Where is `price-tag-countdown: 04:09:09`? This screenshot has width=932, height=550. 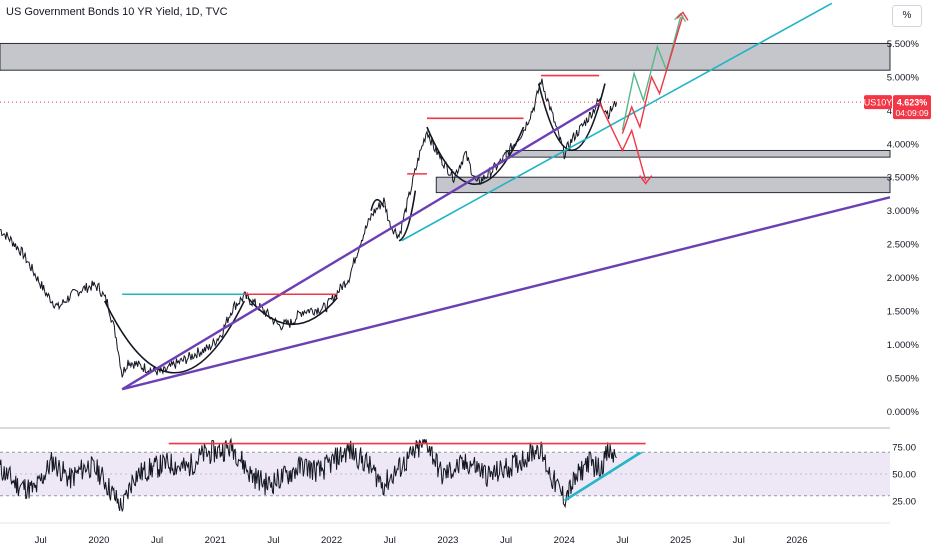
price-tag-countdown: 04:09:09 is located at coordinates (911, 113).